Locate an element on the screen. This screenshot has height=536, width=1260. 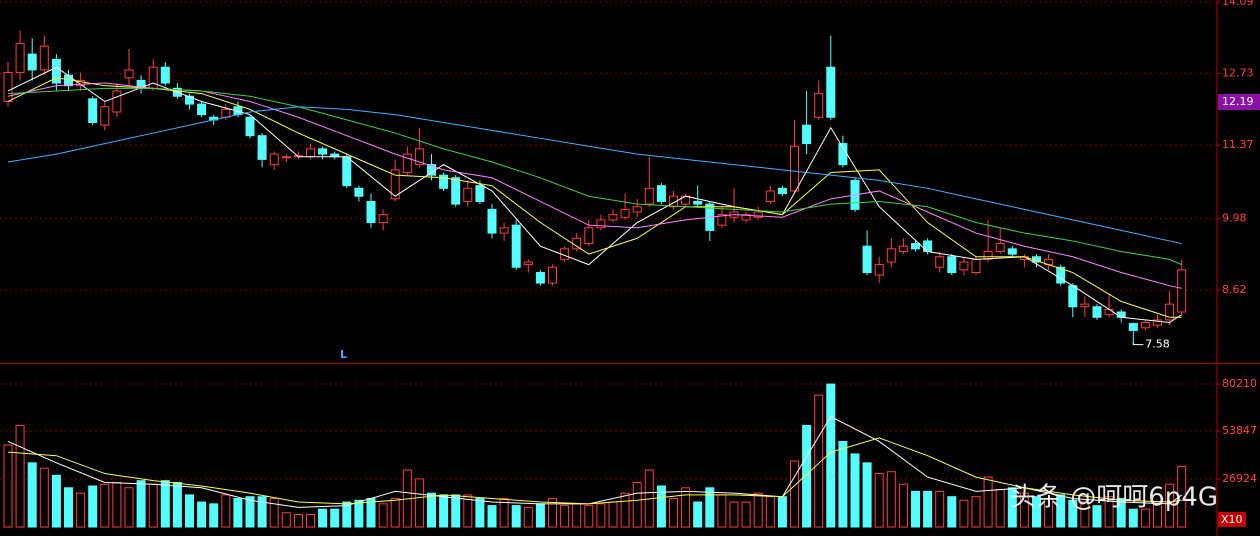
moving-average-line is located at coordinates (594, 471).